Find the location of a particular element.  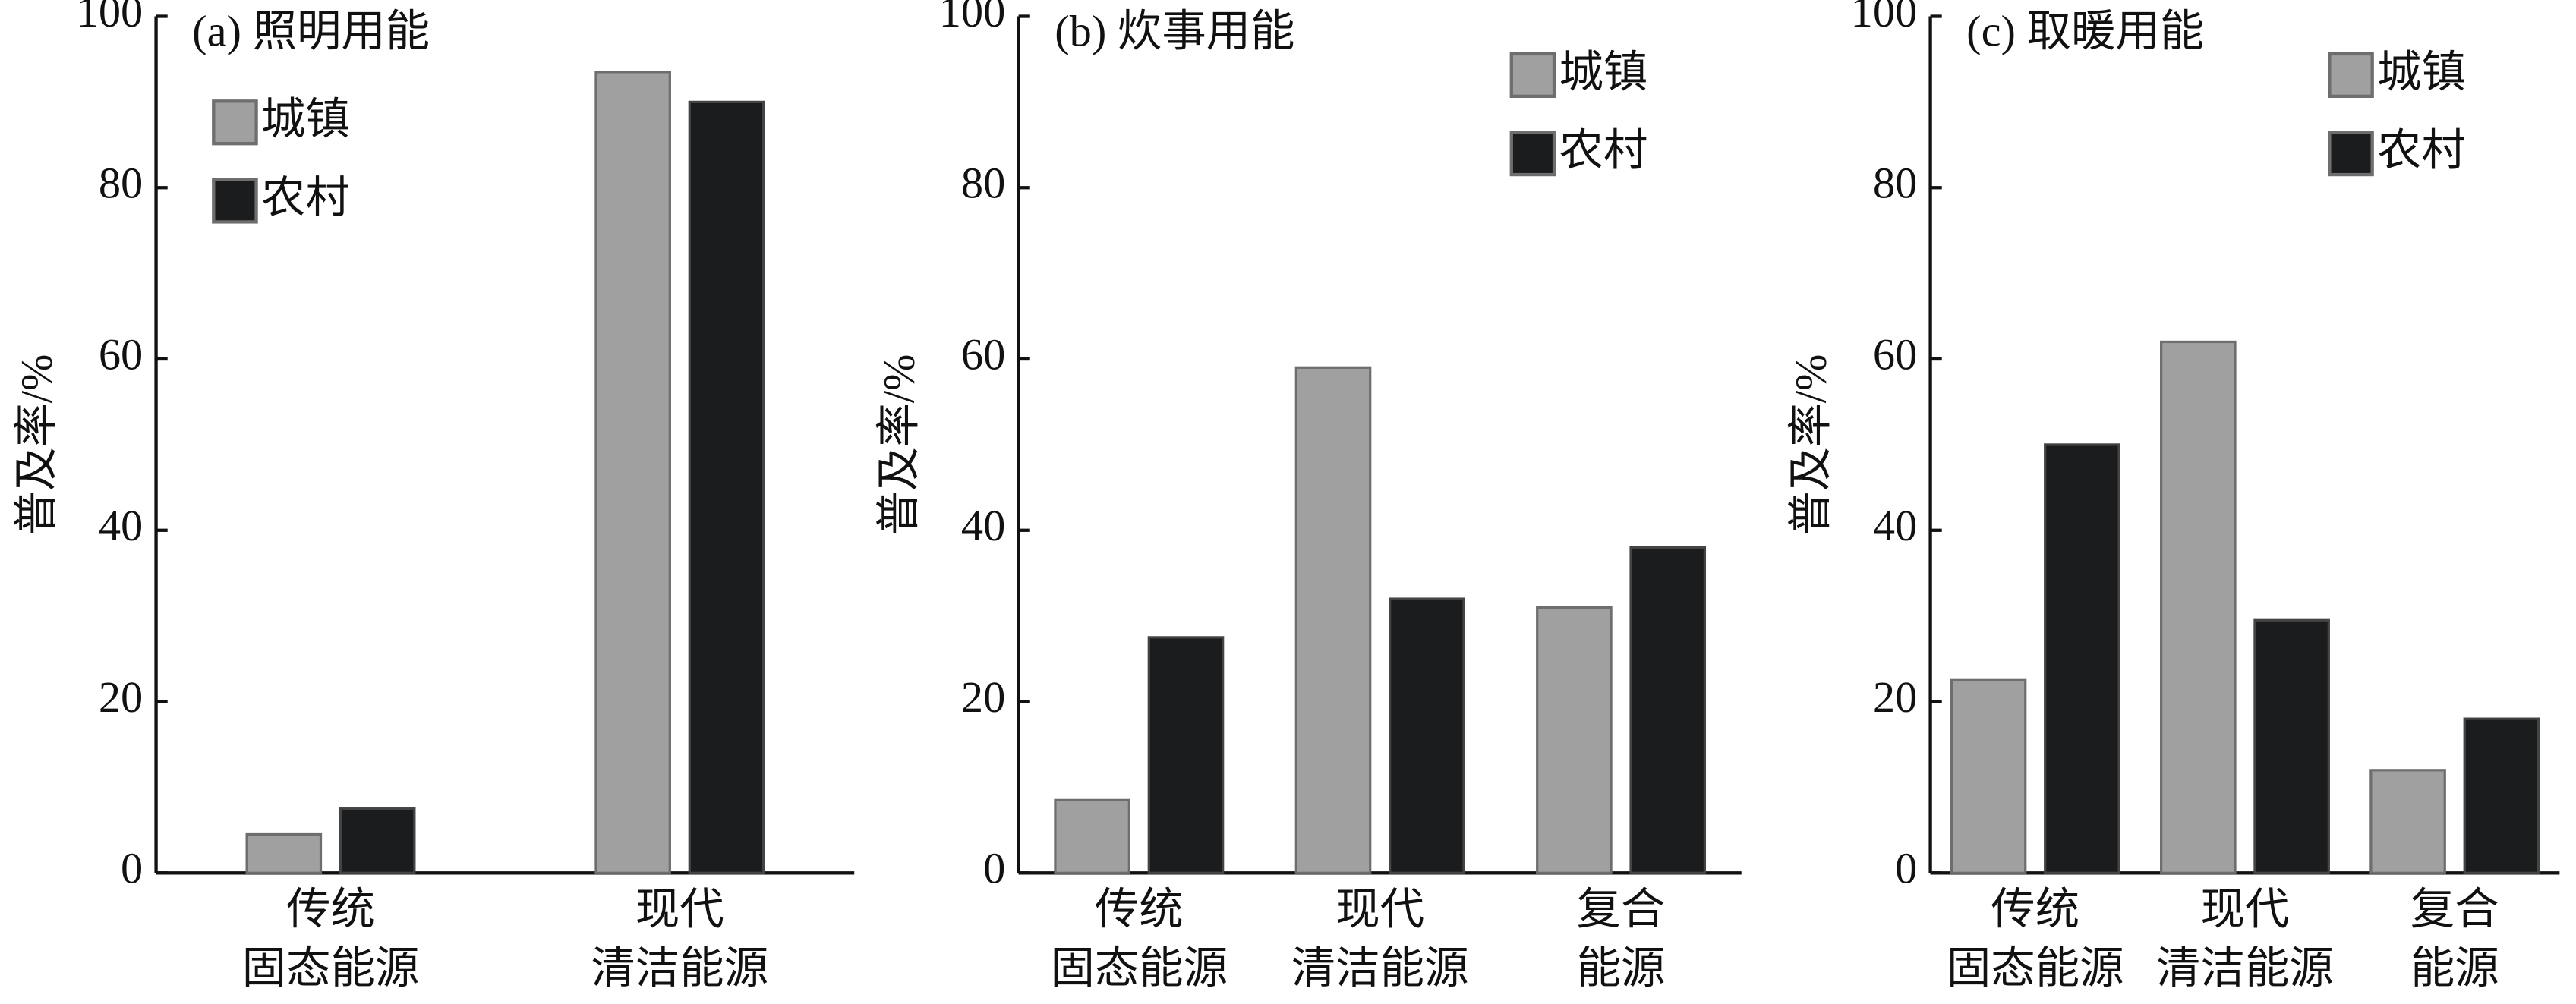

chart-title: (b) 炊事用能 is located at coordinates (1174, 31).